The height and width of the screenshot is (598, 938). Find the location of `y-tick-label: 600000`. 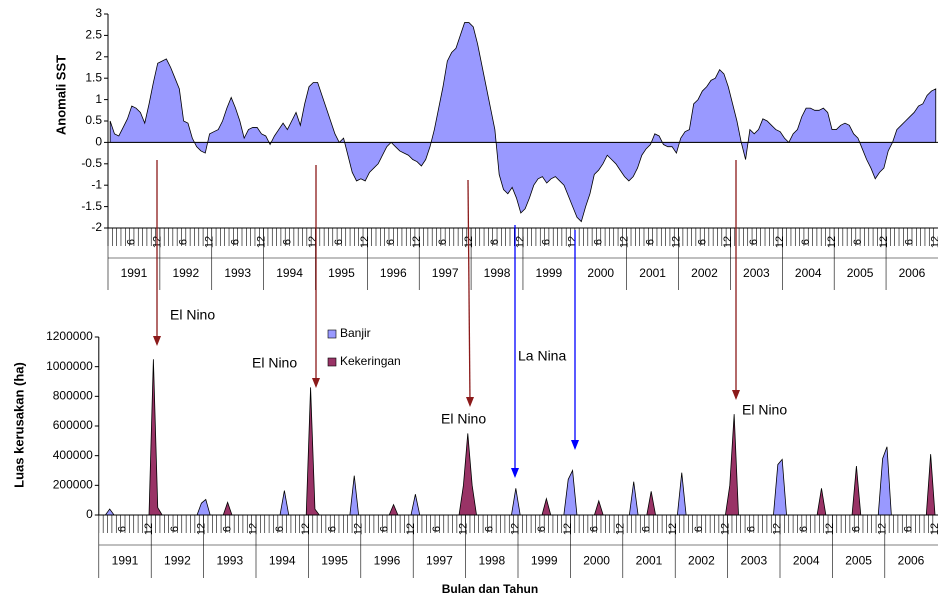

y-tick-label: 600000 is located at coordinates (73, 425).